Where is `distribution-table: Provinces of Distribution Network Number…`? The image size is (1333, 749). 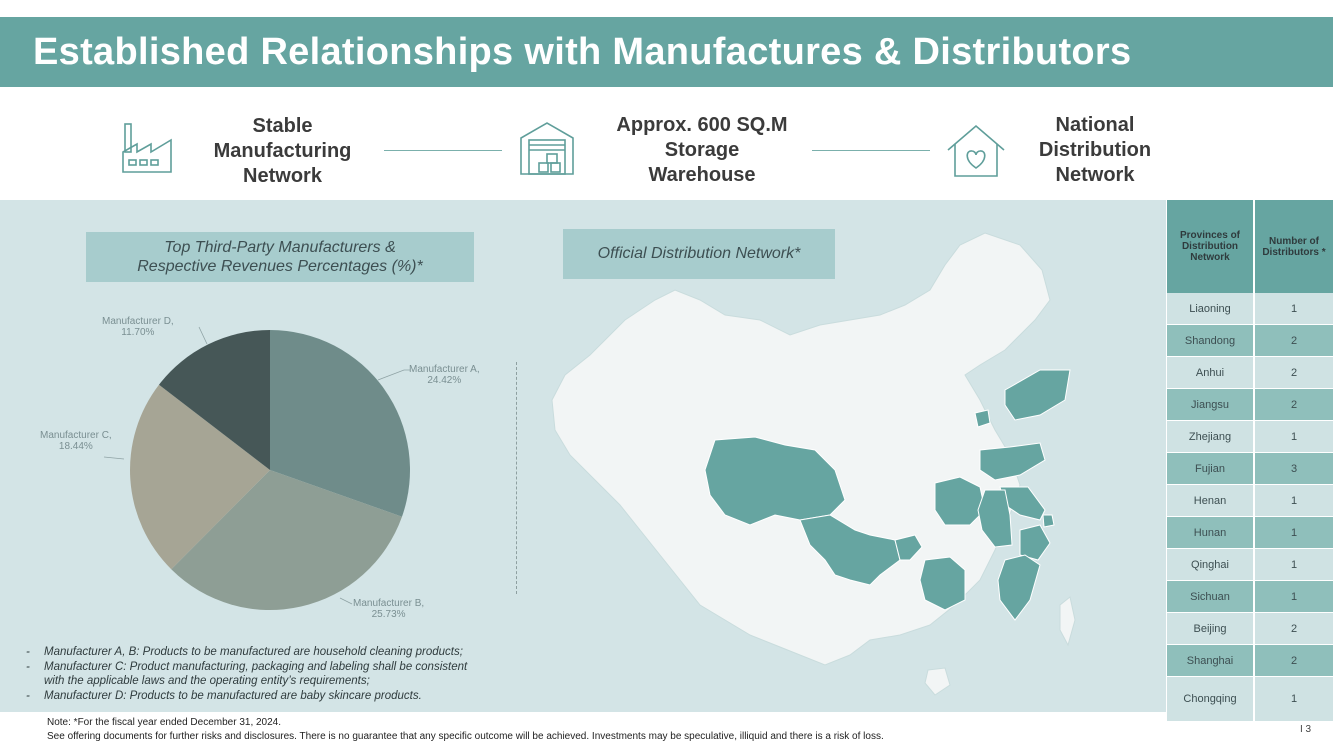 distribution-table: Provinces of Distribution Network Number… is located at coordinates (1250, 461).